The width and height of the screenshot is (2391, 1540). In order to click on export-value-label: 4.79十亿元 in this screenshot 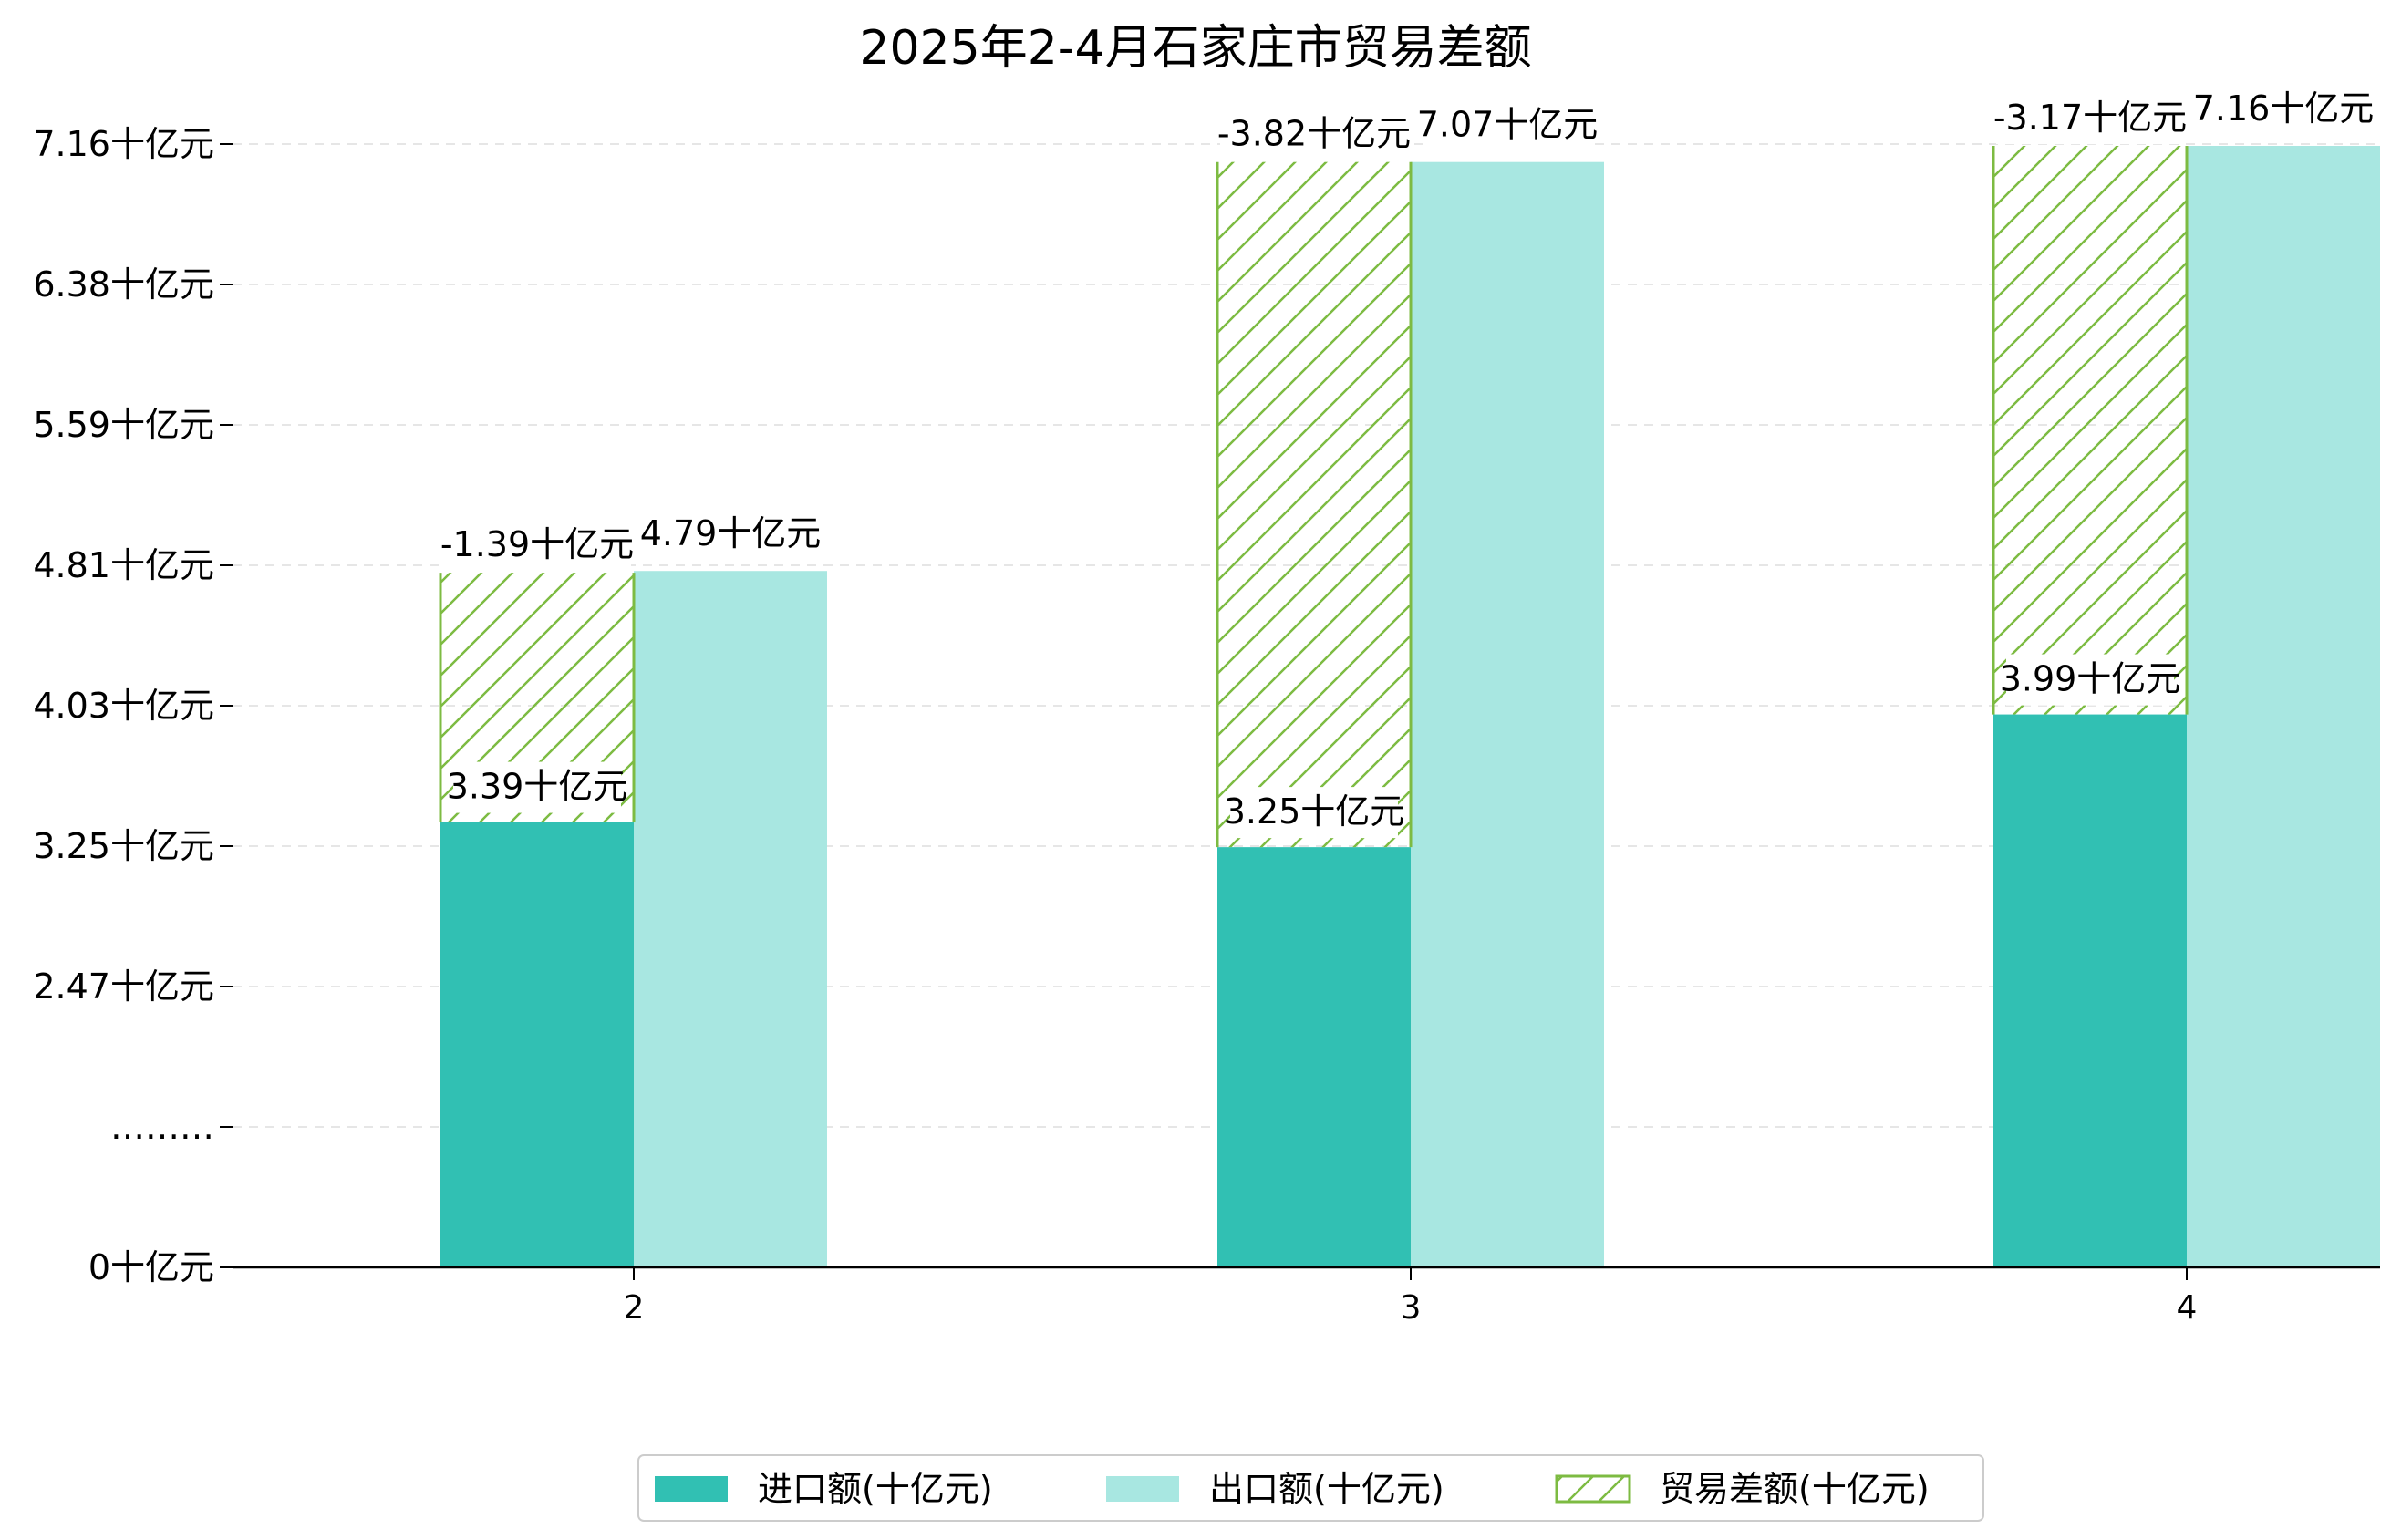, I will do `click(731, 533)`.